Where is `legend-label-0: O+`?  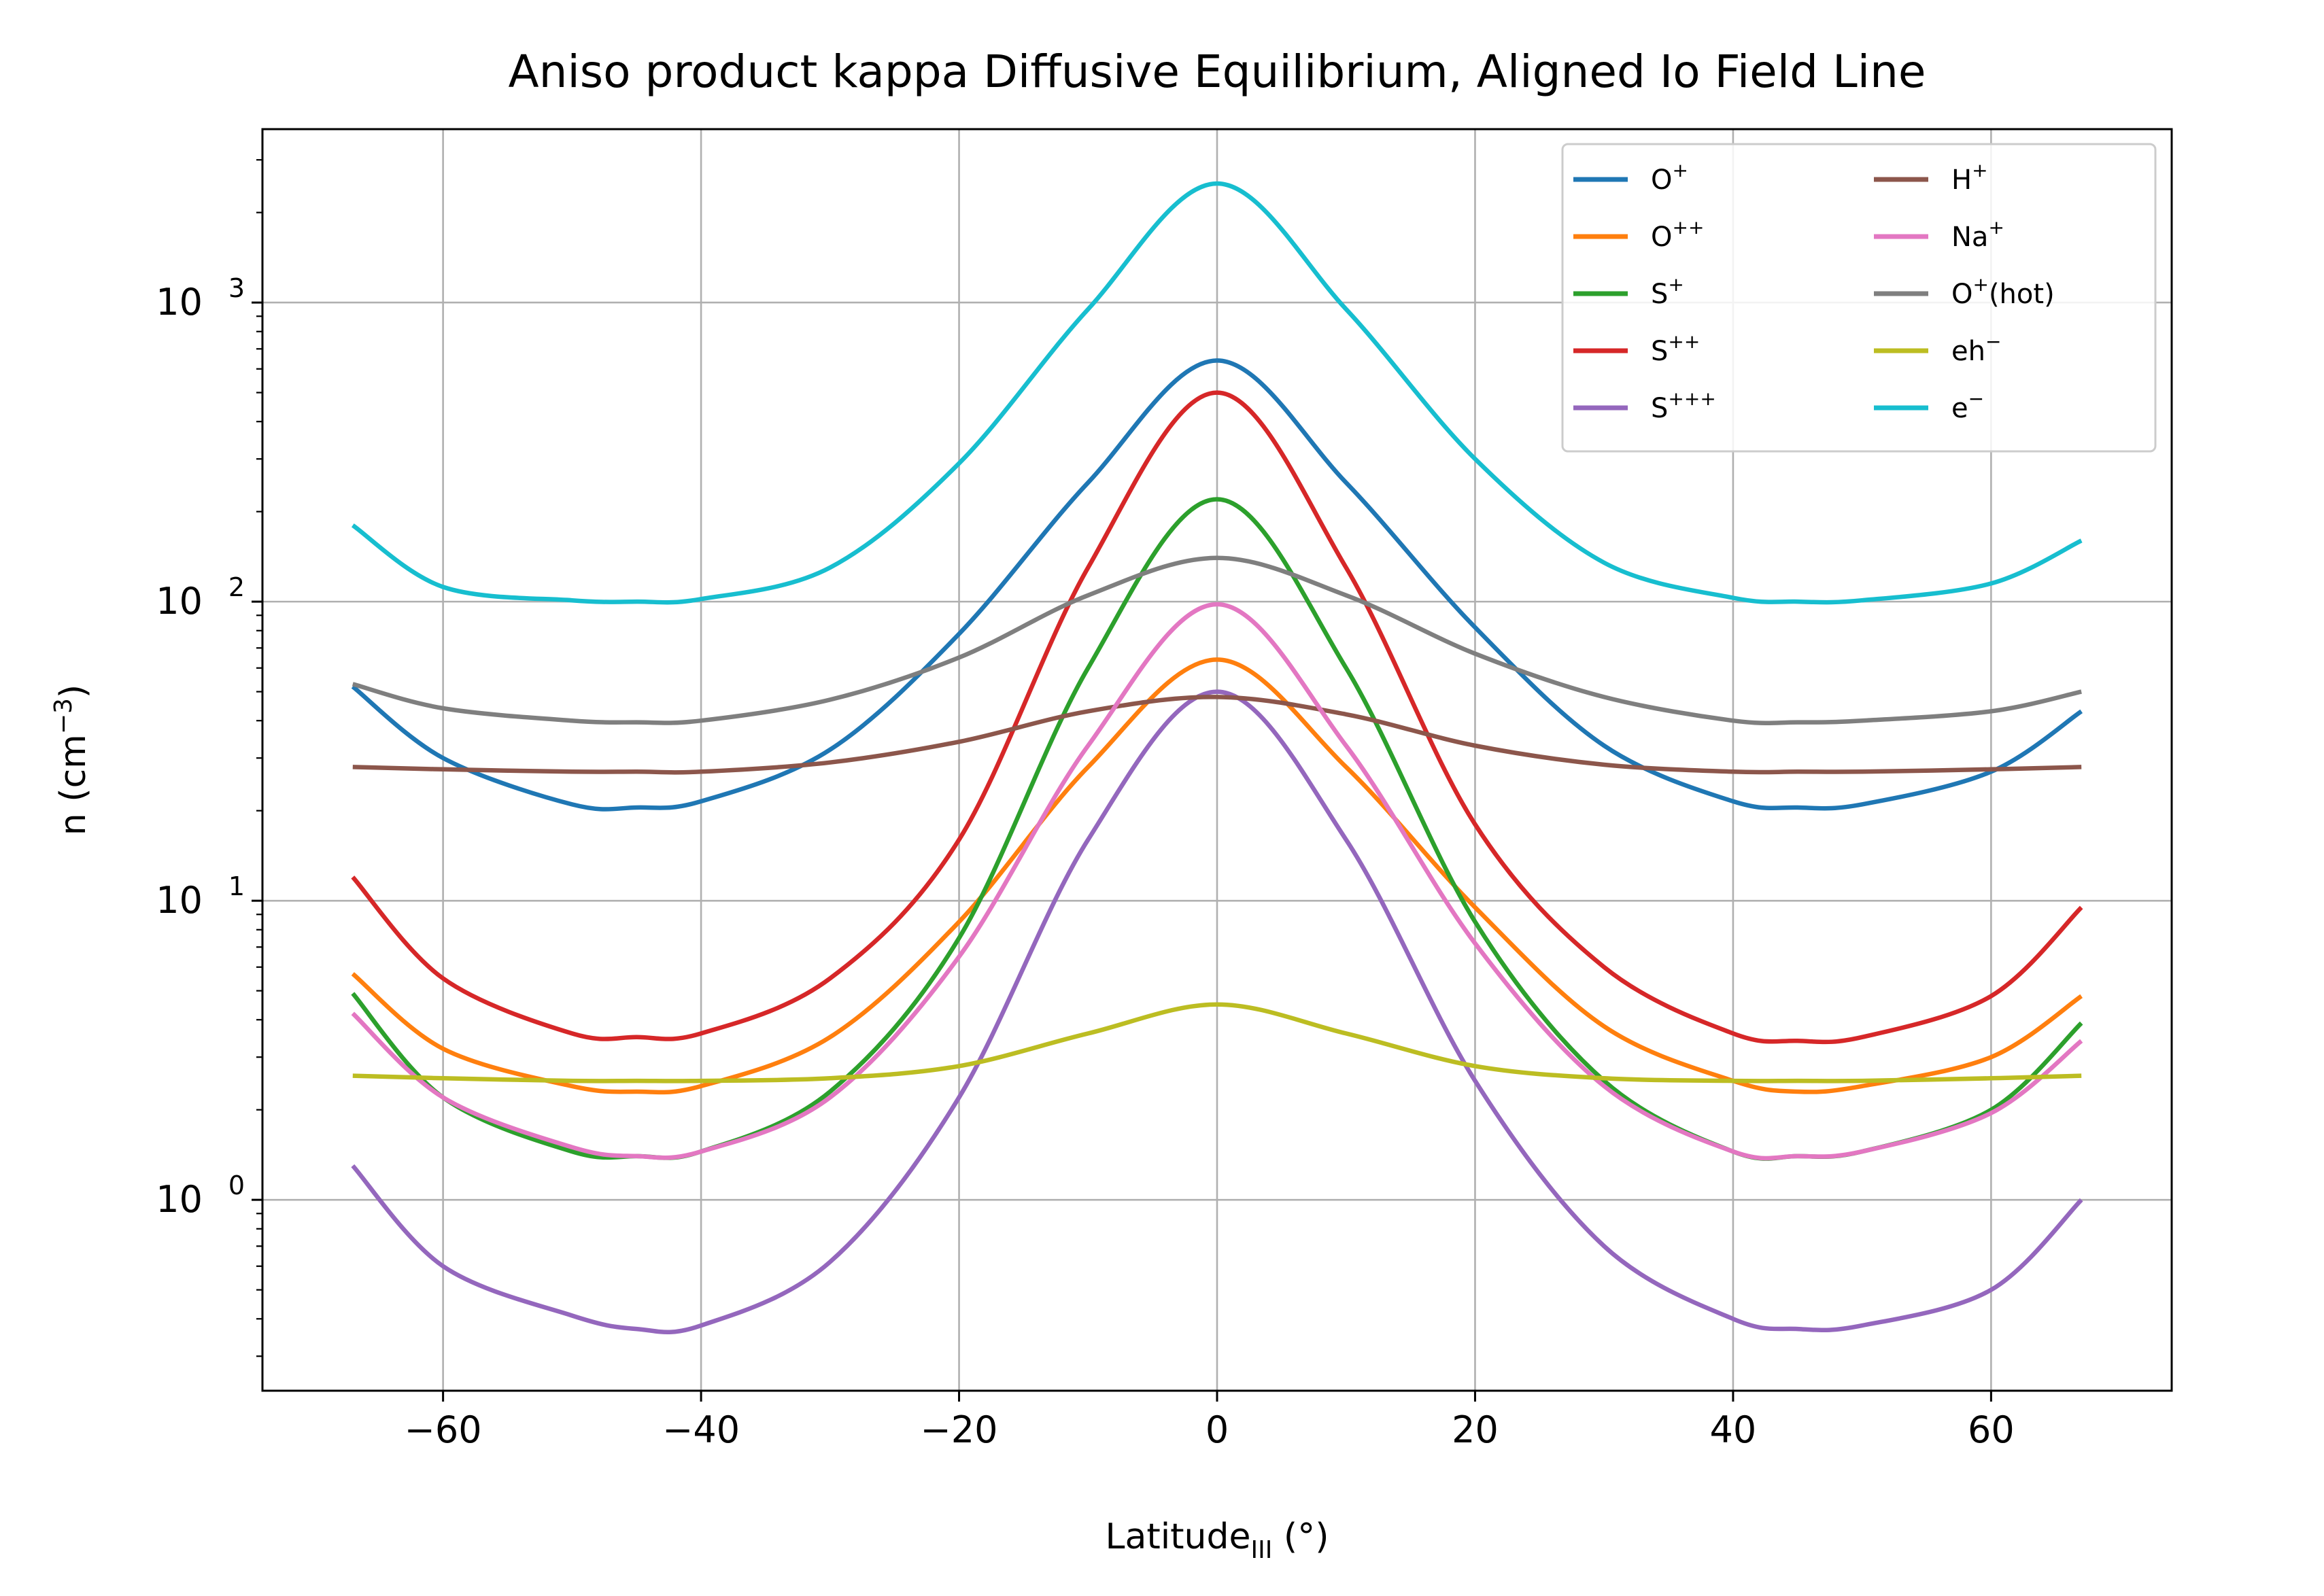 legend-label-0: O+ is located at coordinates (1669, 177).